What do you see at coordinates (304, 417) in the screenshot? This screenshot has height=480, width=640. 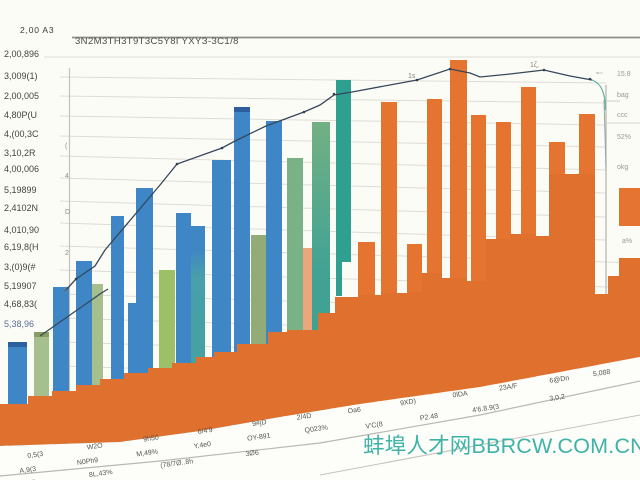 I see `svg-text: 2/4D` at bounding box center [304, 417].